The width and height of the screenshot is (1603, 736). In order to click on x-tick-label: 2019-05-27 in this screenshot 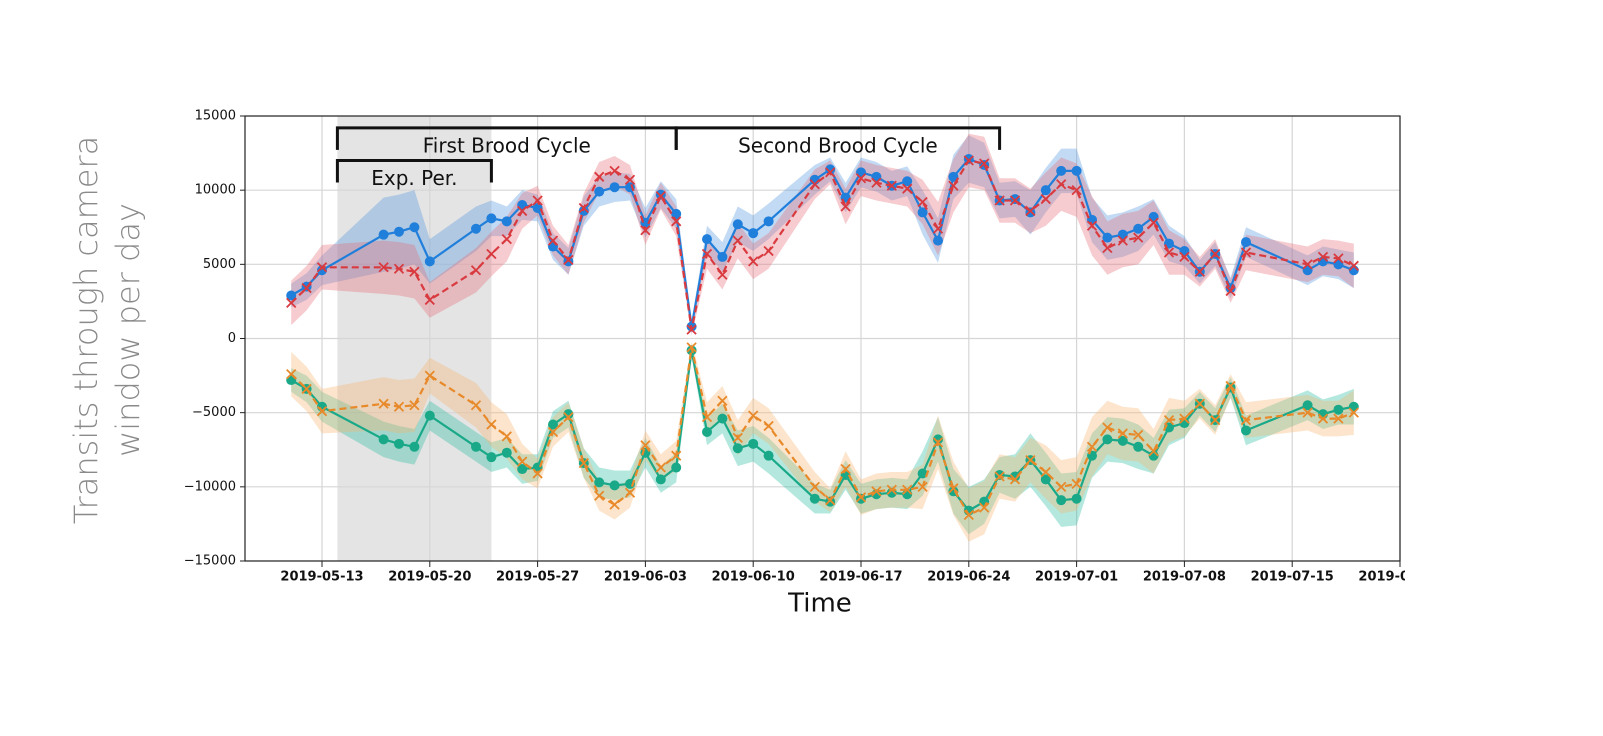, I will do `click(537, 577)`.